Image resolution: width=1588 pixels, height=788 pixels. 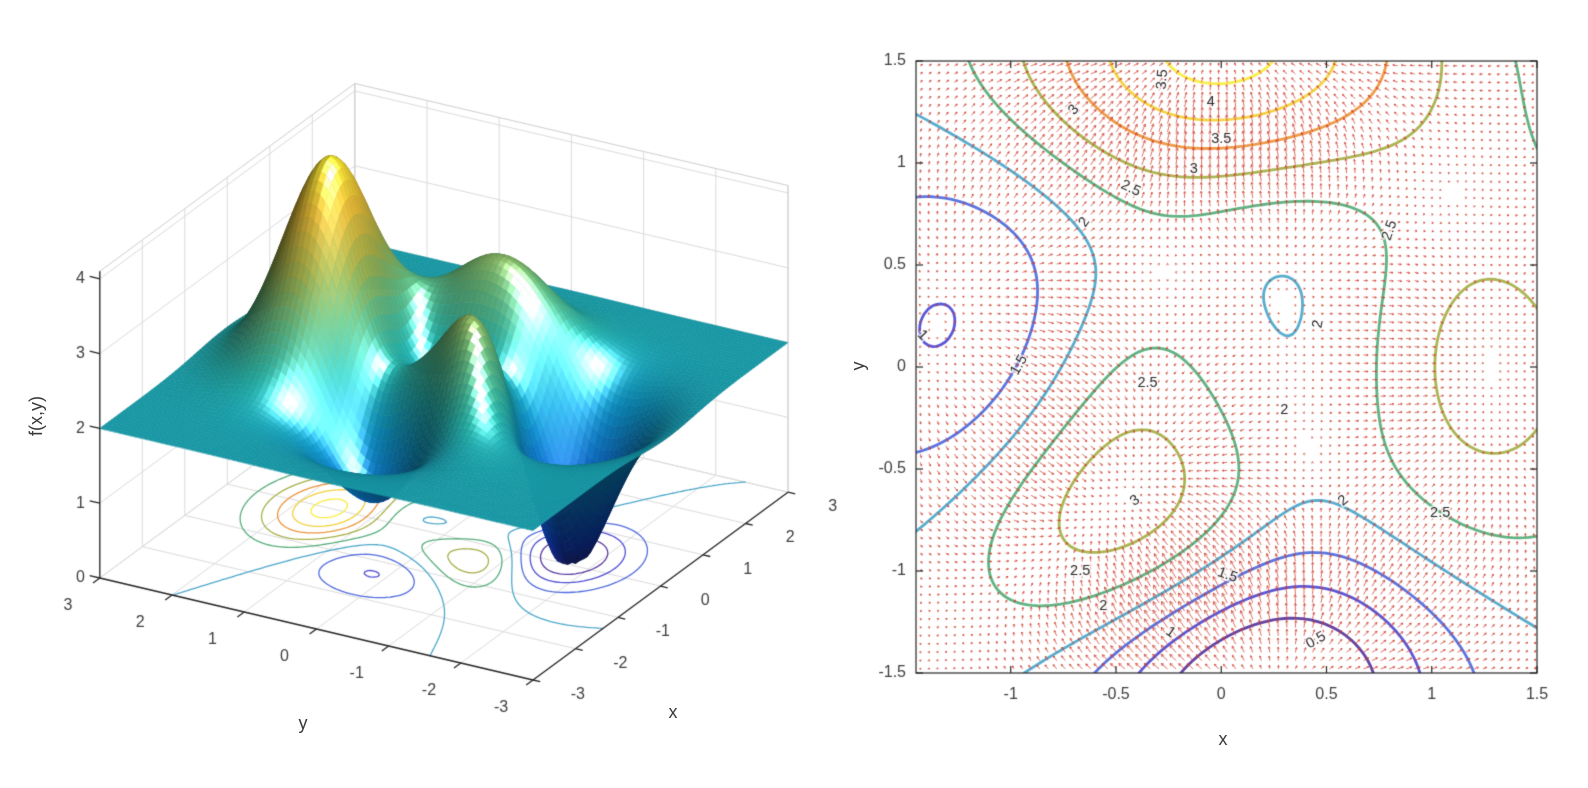 I want to click on right-xaxis-label: x, so click(x=1223, y=739).